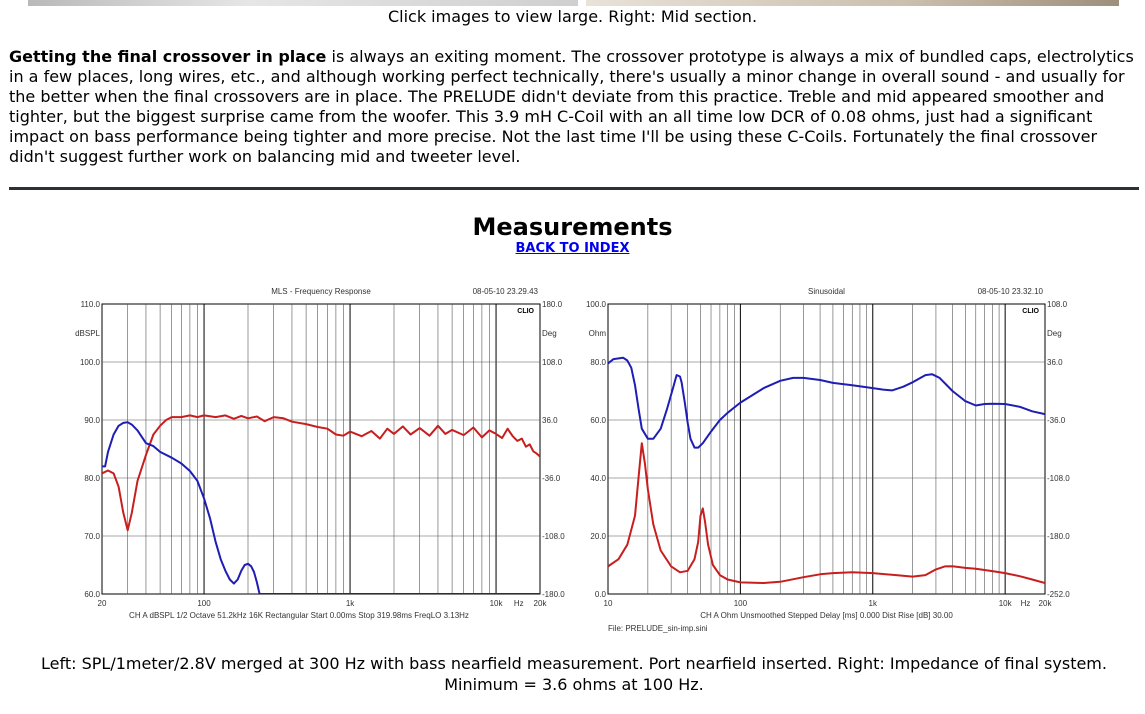 Image resolution: width=1145 pixels, height=714 pixels. Describe the element at coordinates (92, 536) in the screenshot. I see `y-tick-label: 70.0` at that location.